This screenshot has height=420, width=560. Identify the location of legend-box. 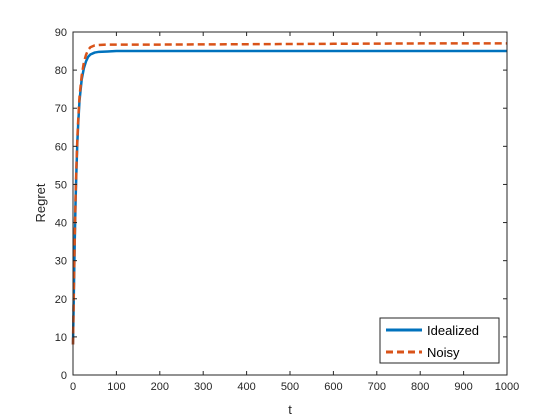
(439, 340).